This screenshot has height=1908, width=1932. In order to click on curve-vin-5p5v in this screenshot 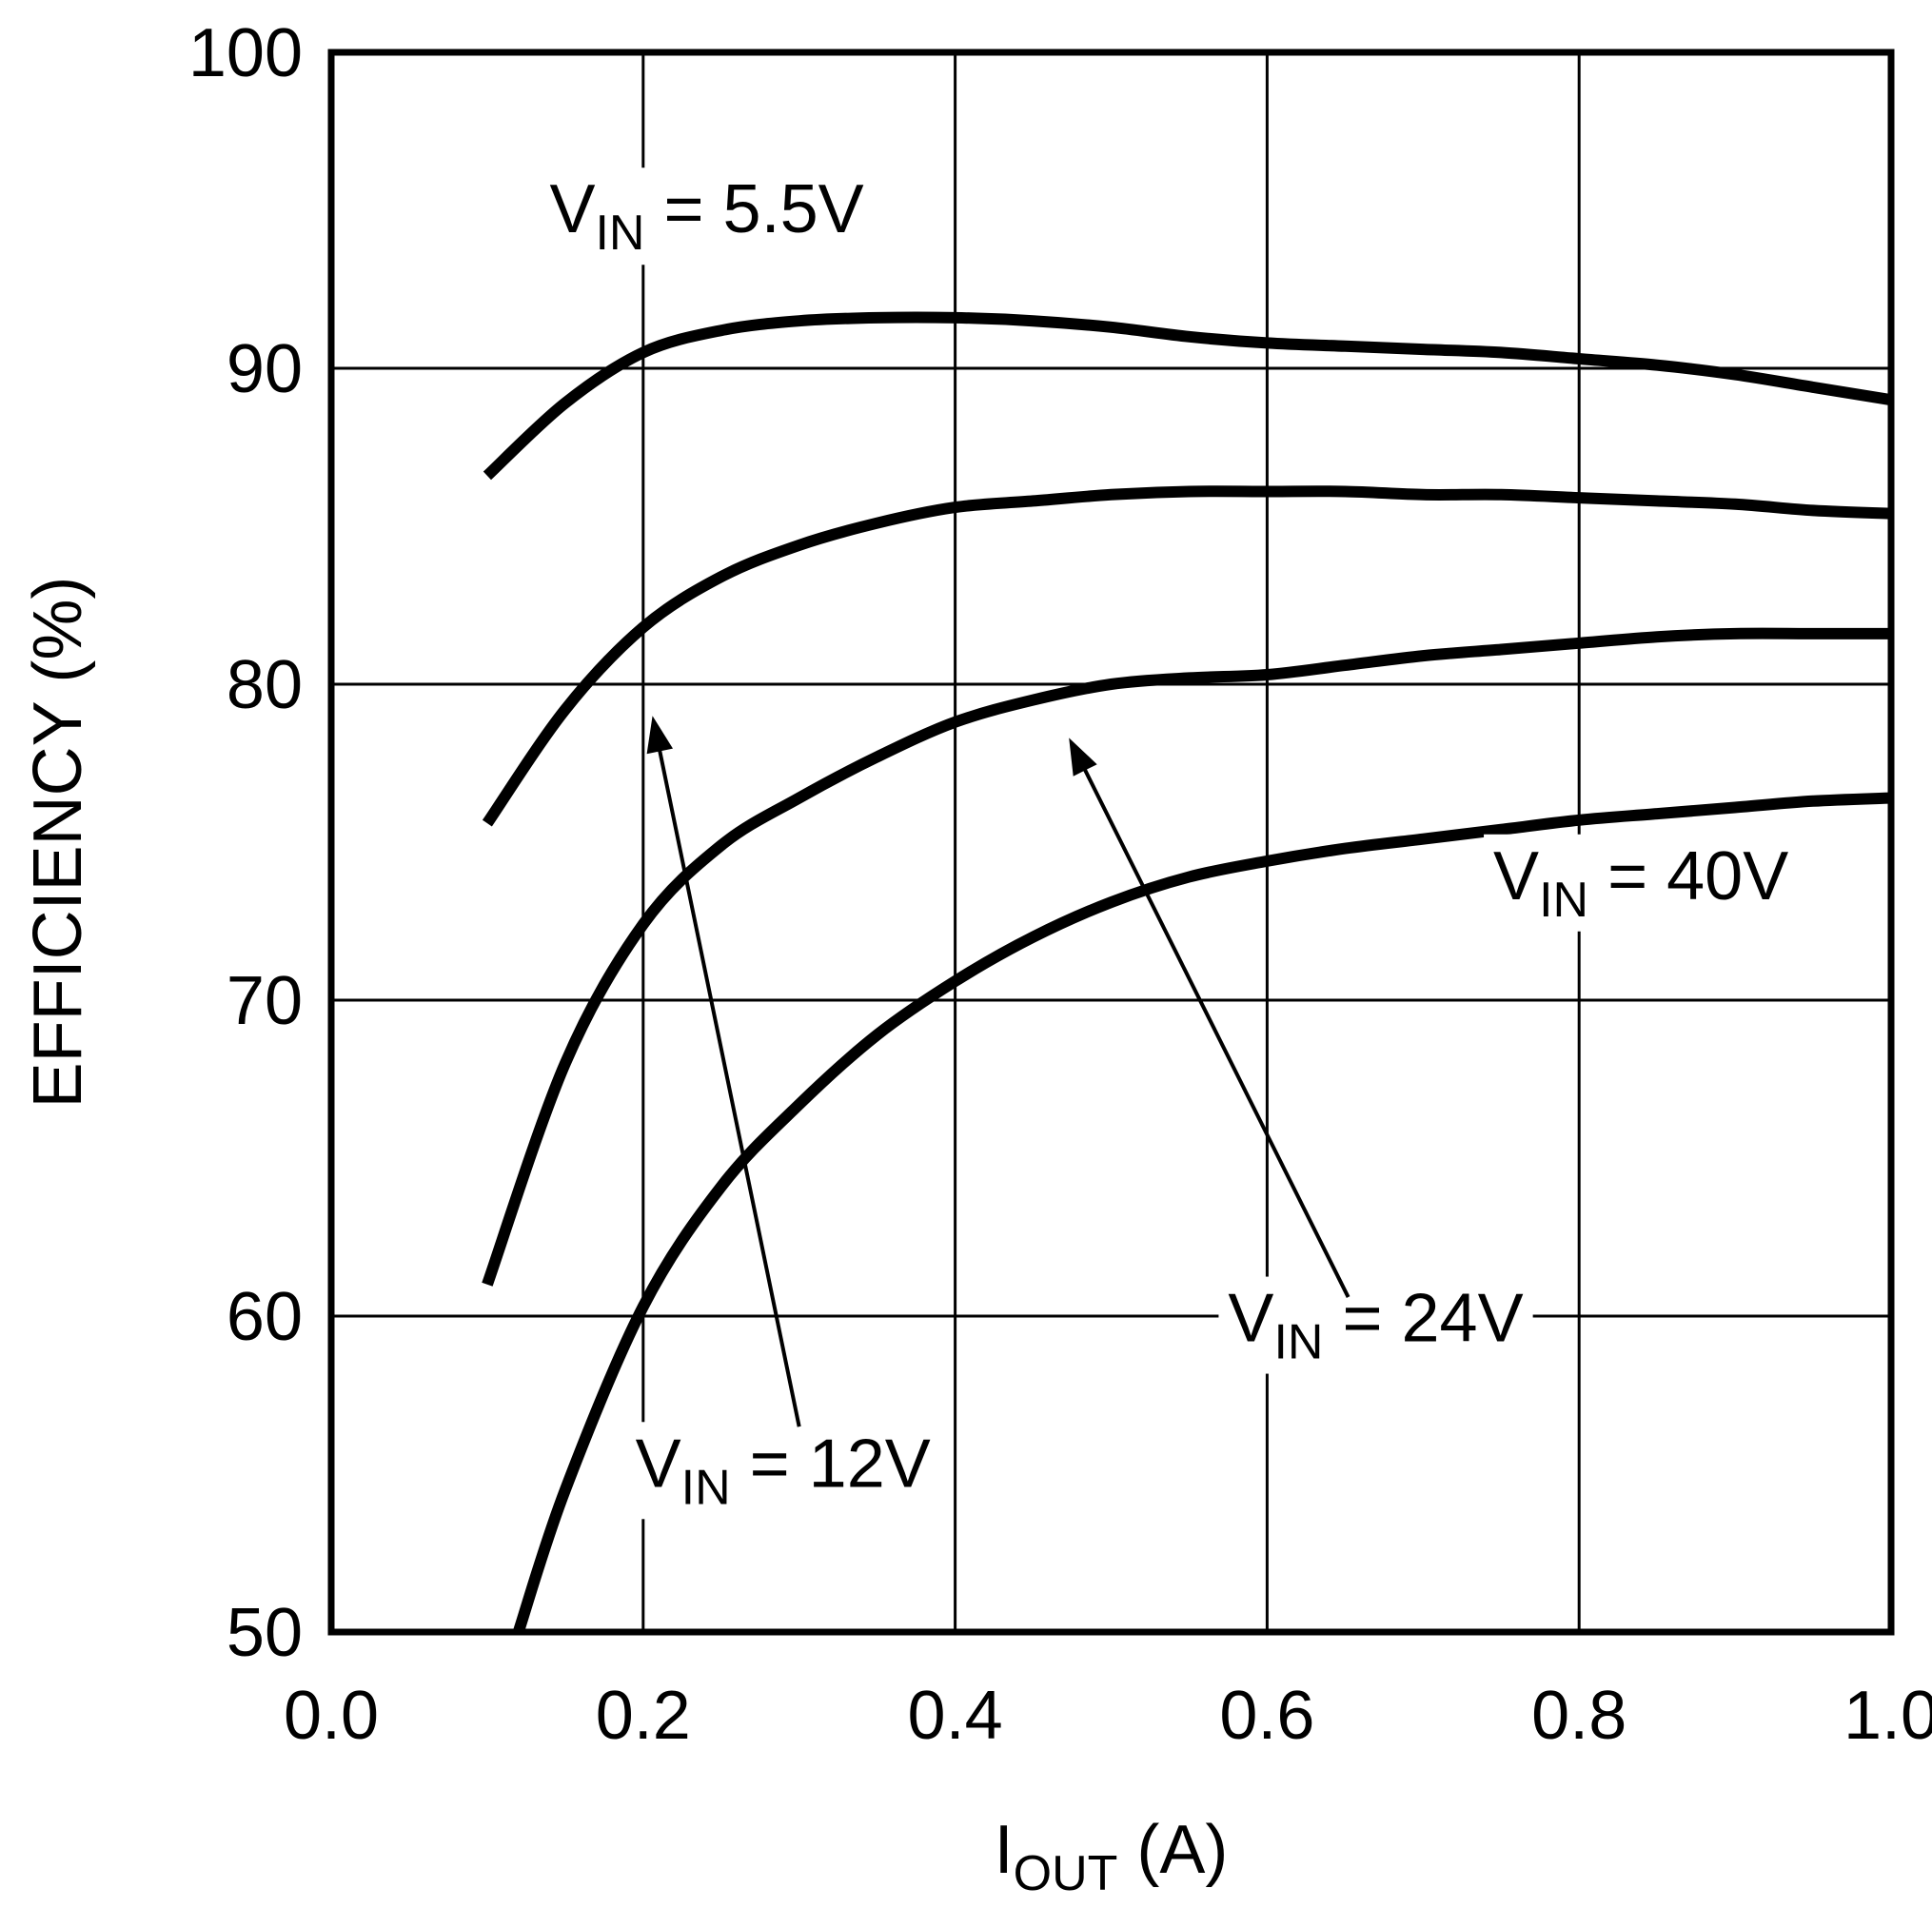, I will do `click(1187, 396)`.